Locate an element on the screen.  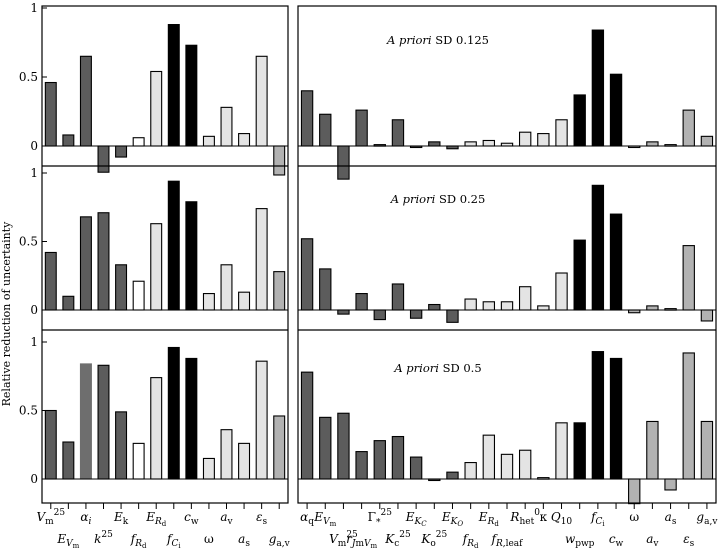
x-tick-label-right-8: EKO is located at coordinates (452, 519).